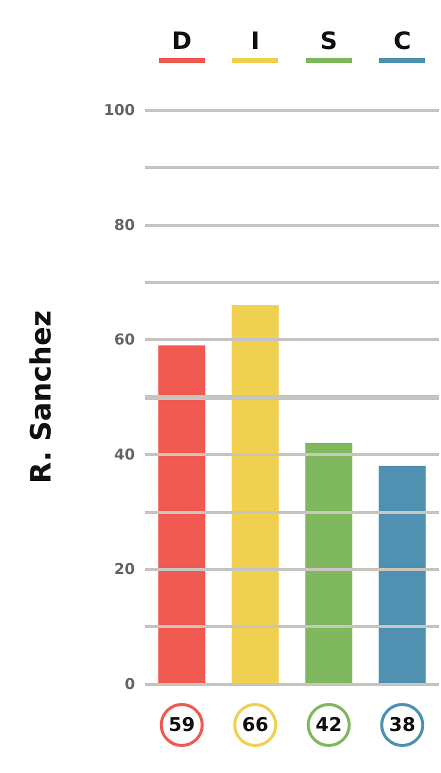 The height and width of the screenshot is (773, 441). I want to click on y-tick-label: 60, so click(124, 339).